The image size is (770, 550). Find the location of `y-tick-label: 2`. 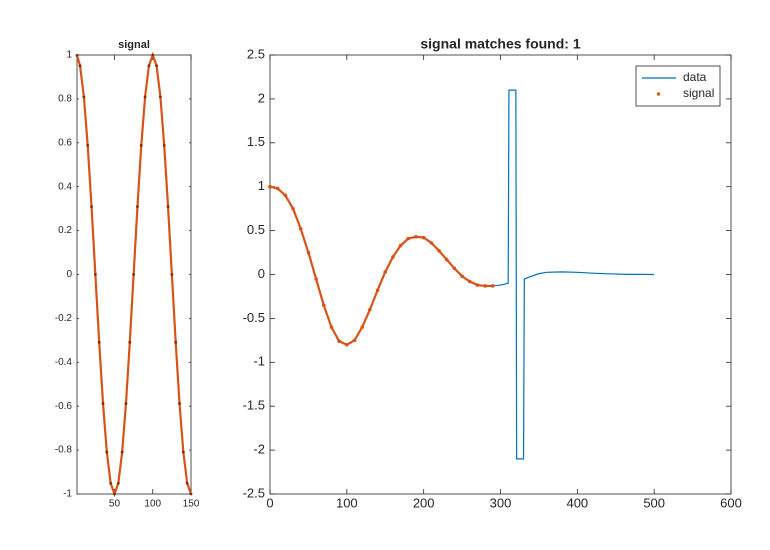

y-tick-label: 2 is located at coordinates (261, 97).